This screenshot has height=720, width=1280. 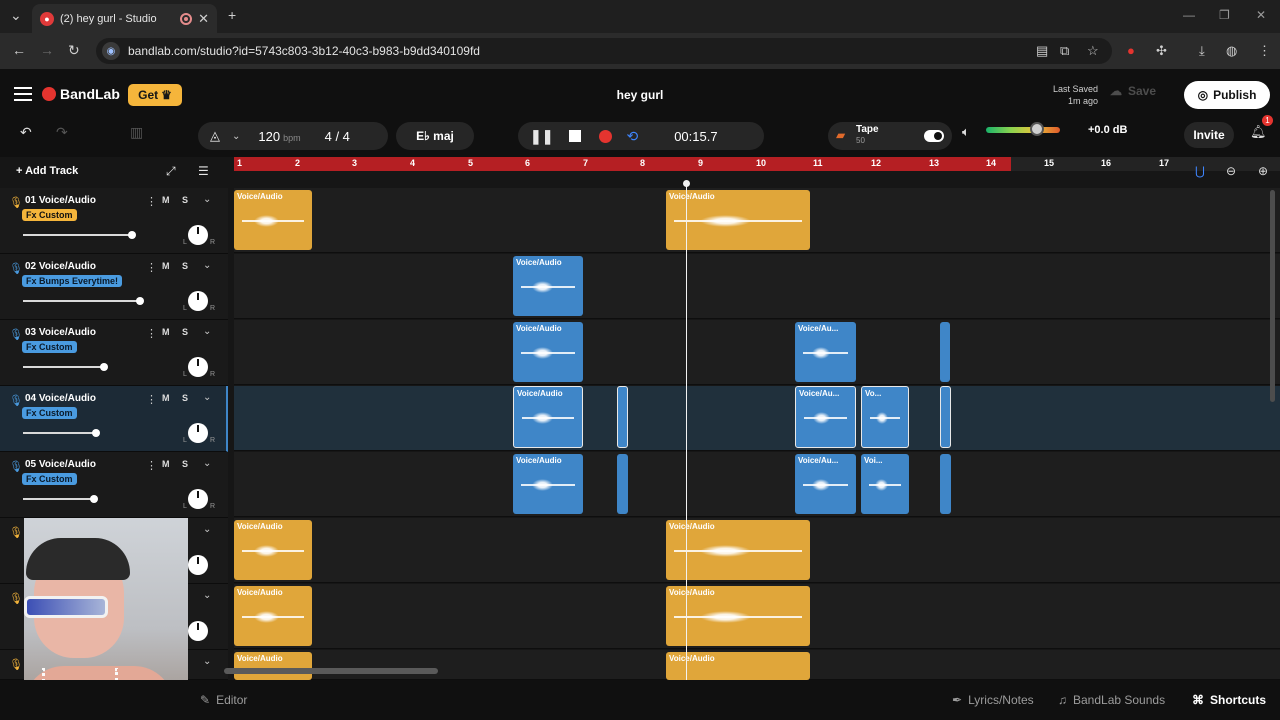 I want to click on track-lane: Voice/Audio, so click(x=757, y=286).